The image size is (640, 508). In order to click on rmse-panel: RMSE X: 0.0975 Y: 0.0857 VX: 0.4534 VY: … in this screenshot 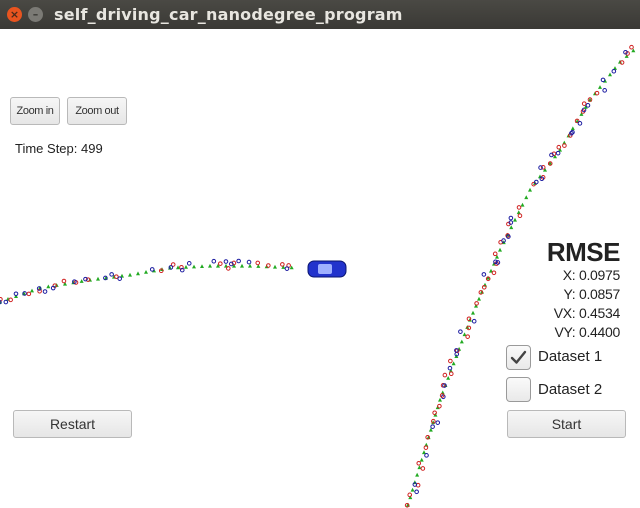, I will do `click(583, 289)`.